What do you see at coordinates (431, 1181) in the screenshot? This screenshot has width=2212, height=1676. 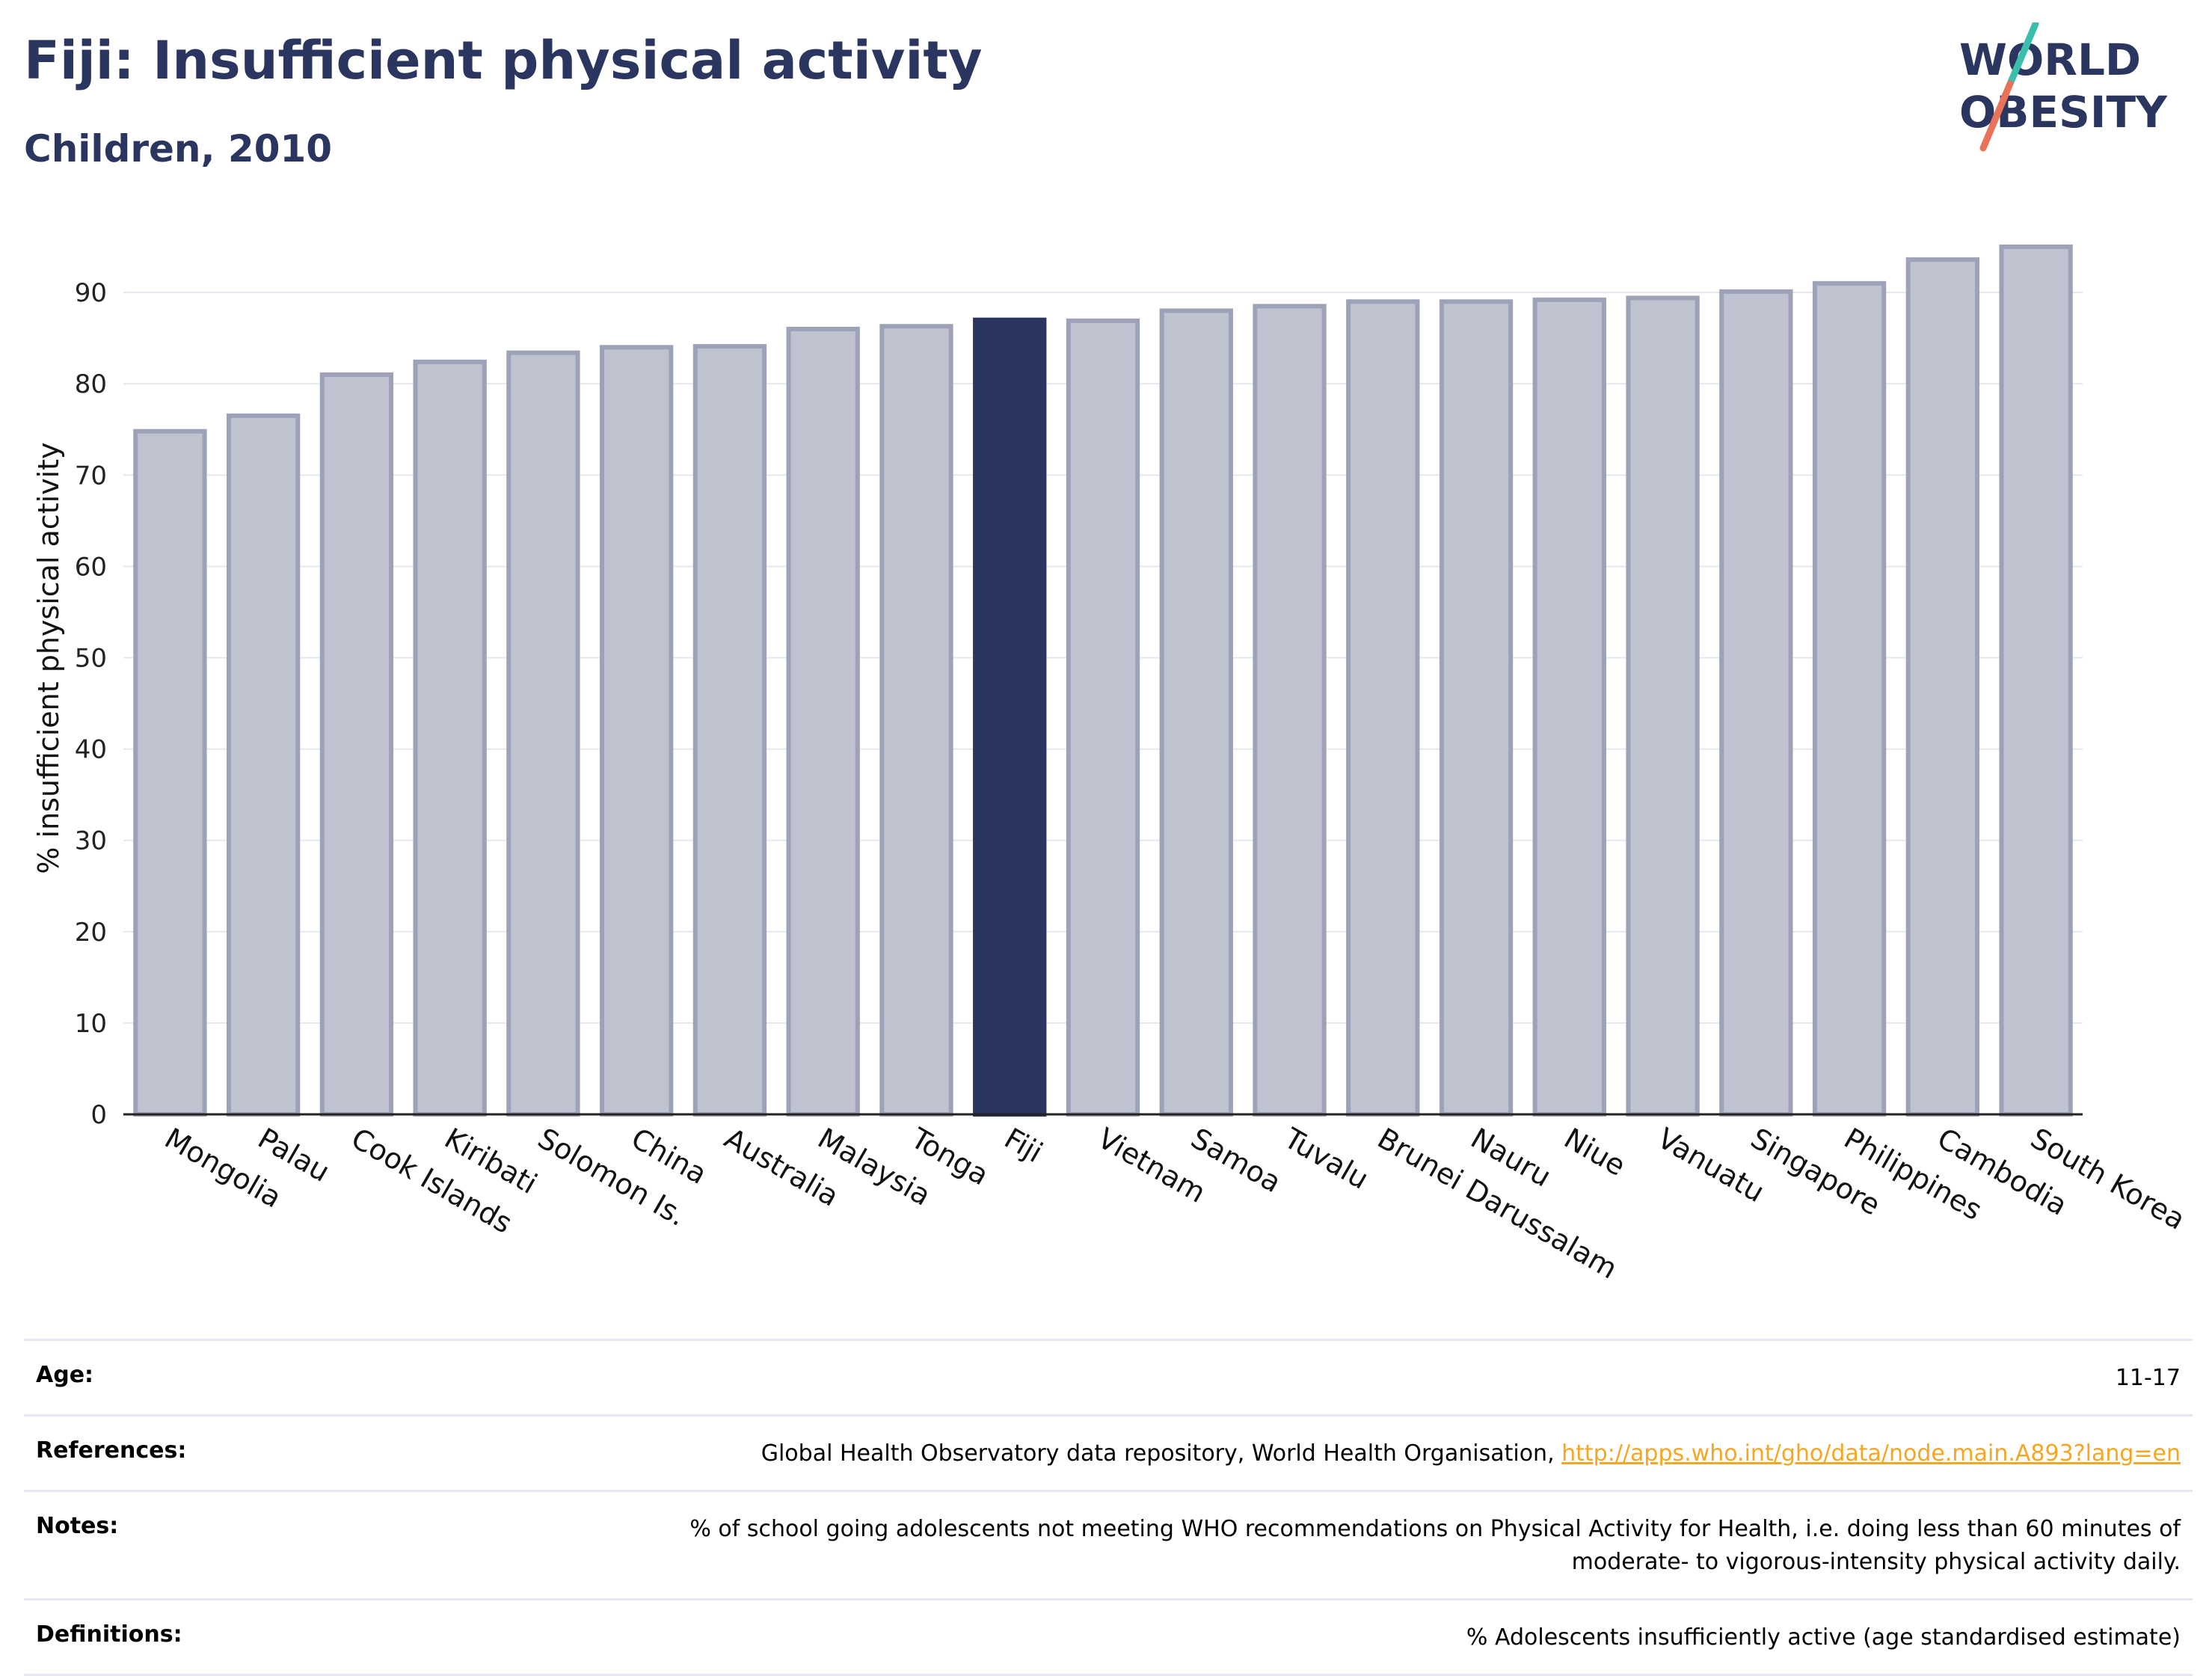 I see `x-tick-label: Cook Islands` at bounding box center [431, 1181].